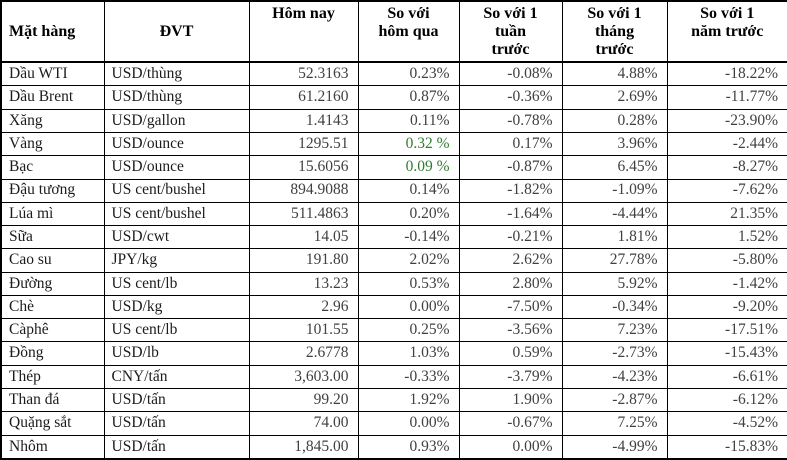 The width and height of the screenshot is (787, 460). Describe the element at coordinates (303, 31) in the screenshot. I see `col-header-today: Hôm nay` at that location.